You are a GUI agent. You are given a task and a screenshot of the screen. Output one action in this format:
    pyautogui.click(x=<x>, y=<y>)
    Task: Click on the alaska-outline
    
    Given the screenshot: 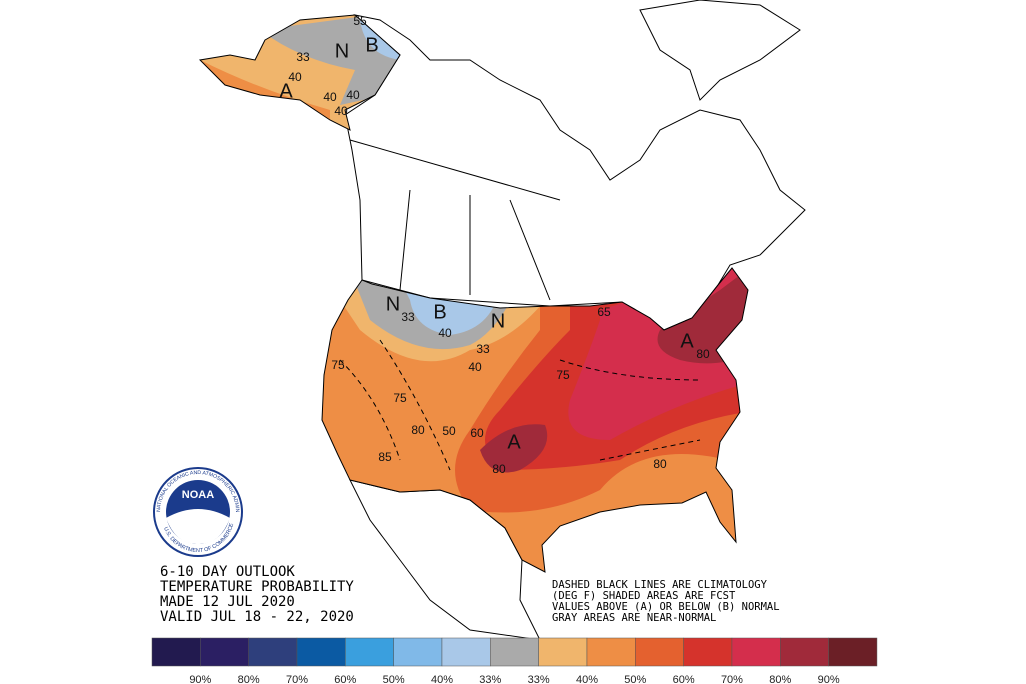 What is the action you would take?
    pyautogui.click(x=299, y=72)
    